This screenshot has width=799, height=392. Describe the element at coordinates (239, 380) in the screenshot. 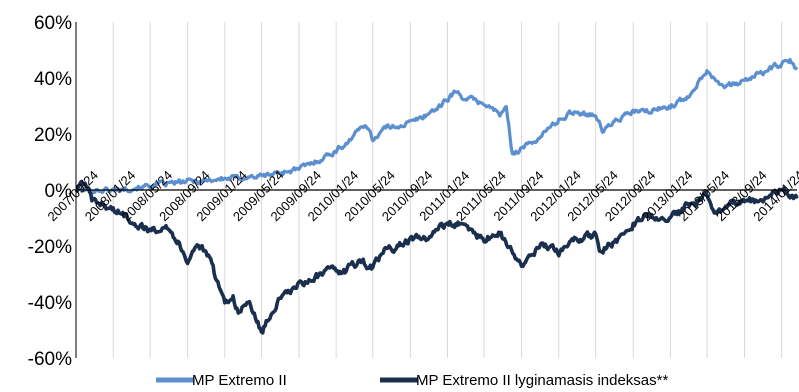

I see `legend-label-0: MP Extremo II` at that location.